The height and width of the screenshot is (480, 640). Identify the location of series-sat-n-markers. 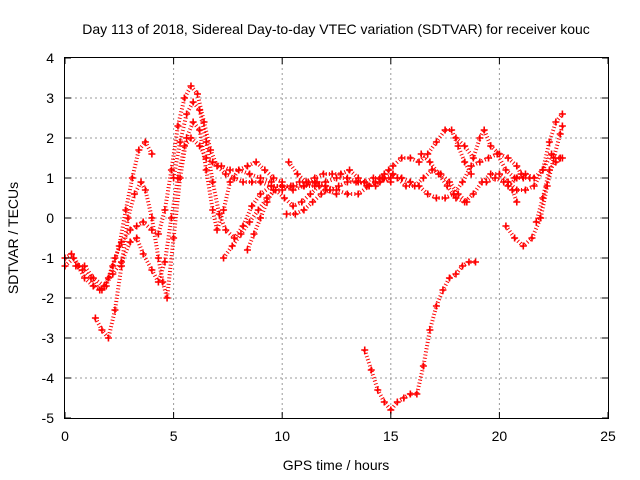
(501, 190).